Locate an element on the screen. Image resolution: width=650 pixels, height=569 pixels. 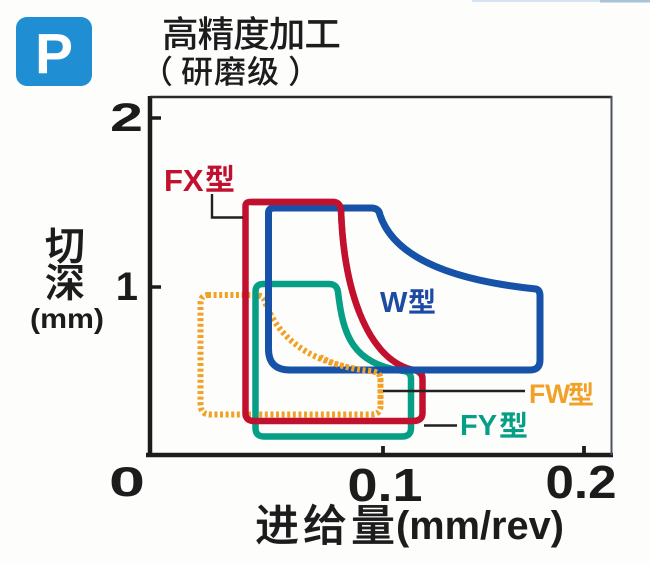
svg-text: 0 is located at coordinates (127, 481).